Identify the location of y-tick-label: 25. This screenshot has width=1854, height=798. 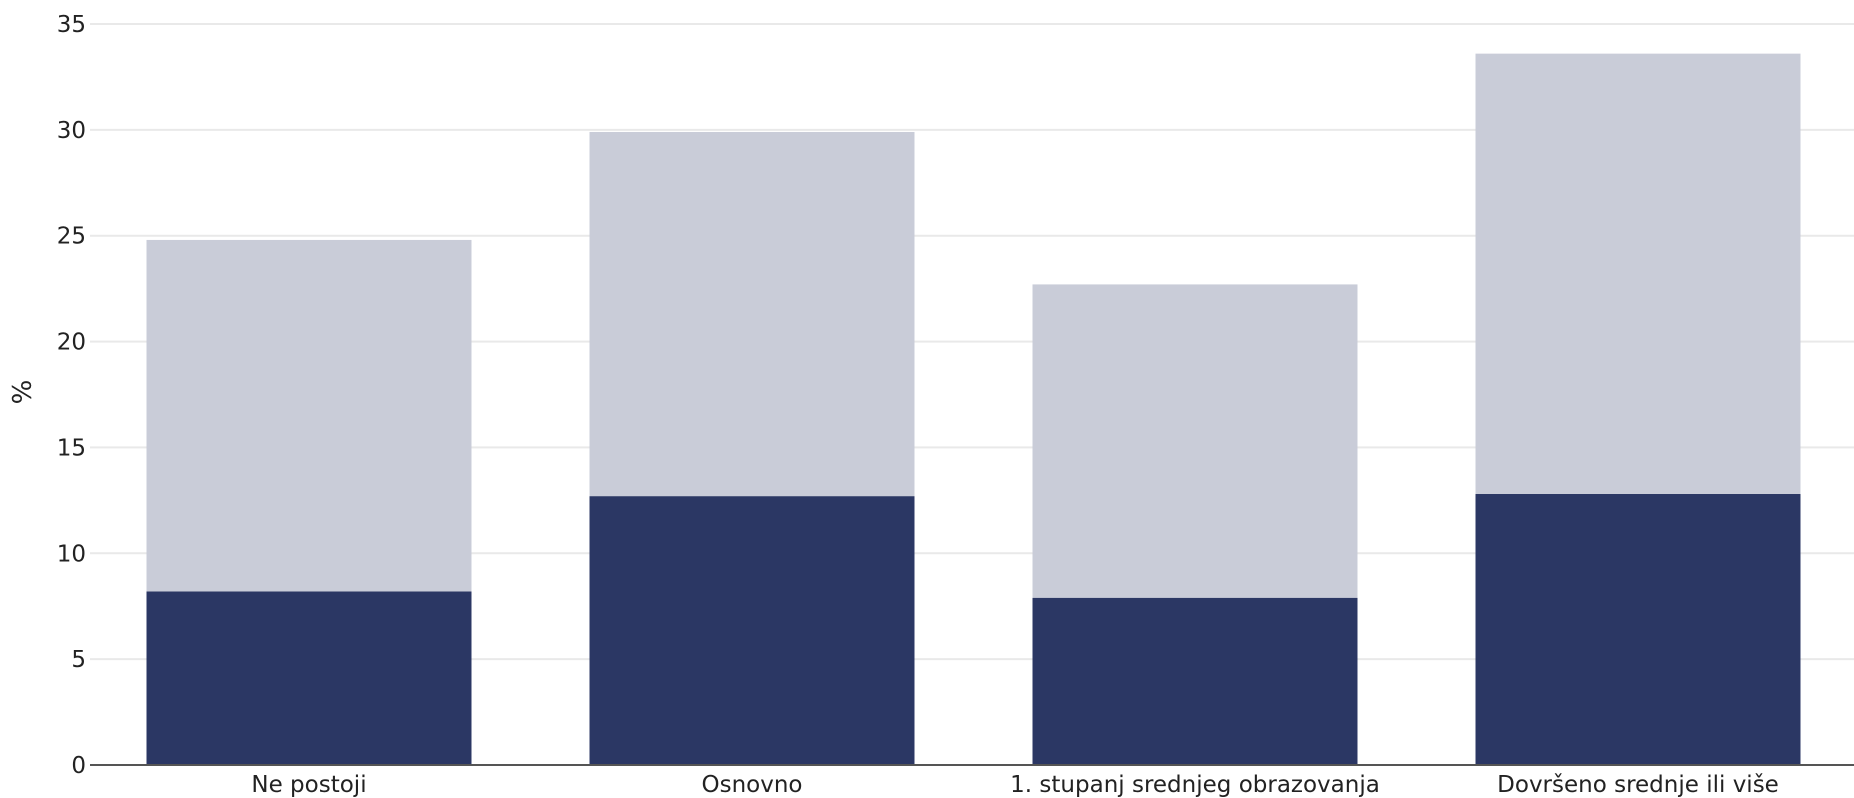
(71, 237).